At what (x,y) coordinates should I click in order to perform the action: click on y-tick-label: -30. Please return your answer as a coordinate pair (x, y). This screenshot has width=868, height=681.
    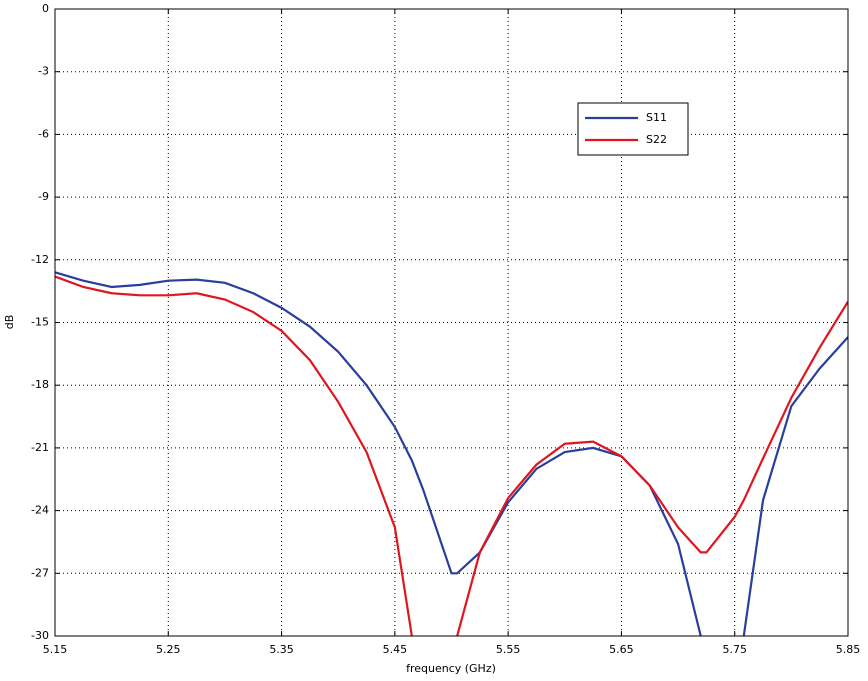
    Looking at the image, I should click on (40, 635).